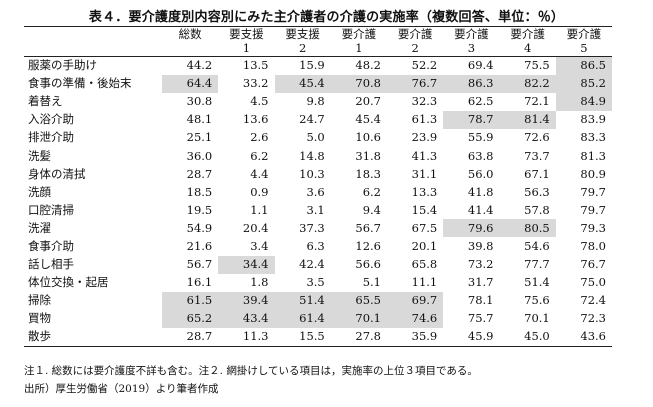 This screenshot has width=653, height=407. Describe the element at coordinates (259, 209) in the screenshot. I see `table-cell: 1.1` at that location.